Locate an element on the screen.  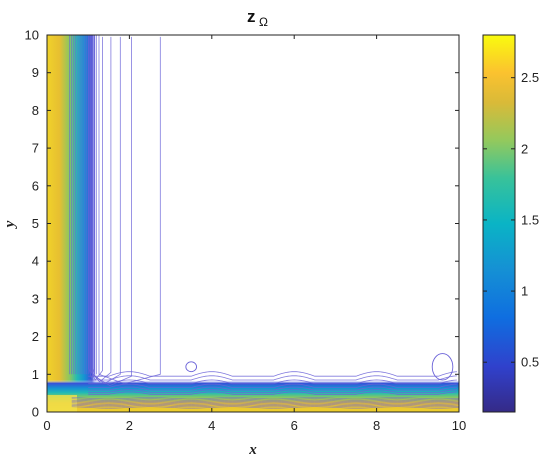
colorbar-tick-label: 0.5 is located at coordinates (530, 362).